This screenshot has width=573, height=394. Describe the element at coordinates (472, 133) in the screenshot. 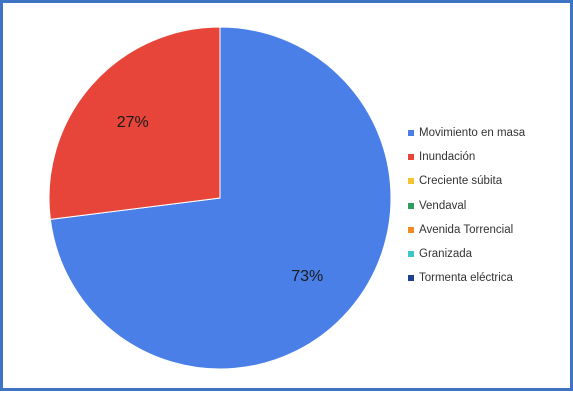

I see `legend-label: Movimiento en masa` at that location.